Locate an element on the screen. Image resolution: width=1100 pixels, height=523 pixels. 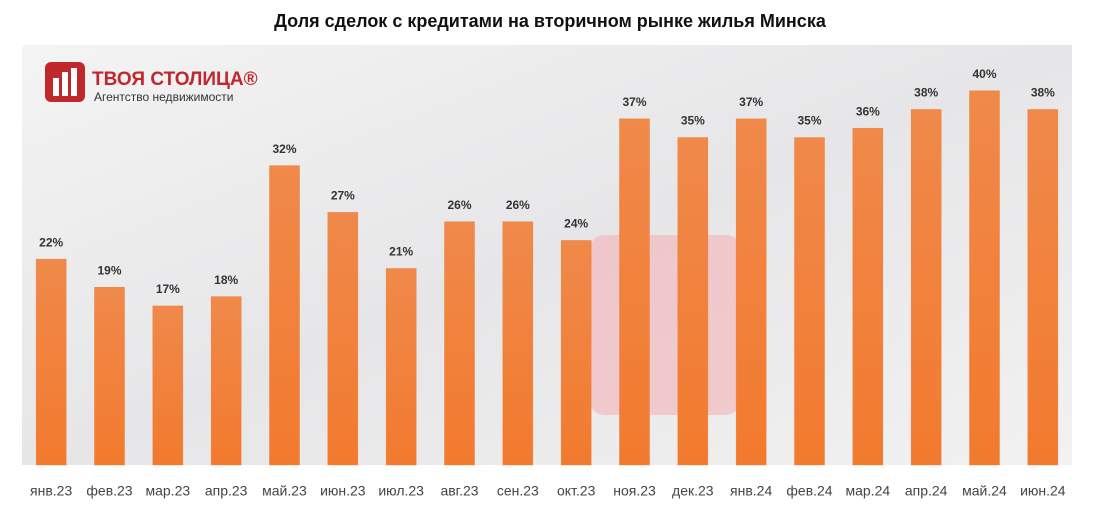
x-tick-label: окт.23 is located at coordinates (576, 491).